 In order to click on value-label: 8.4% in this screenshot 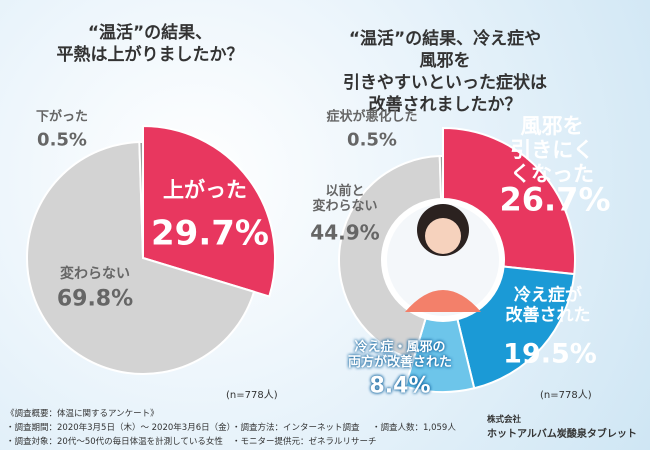, I will do `click(400, 386)`.